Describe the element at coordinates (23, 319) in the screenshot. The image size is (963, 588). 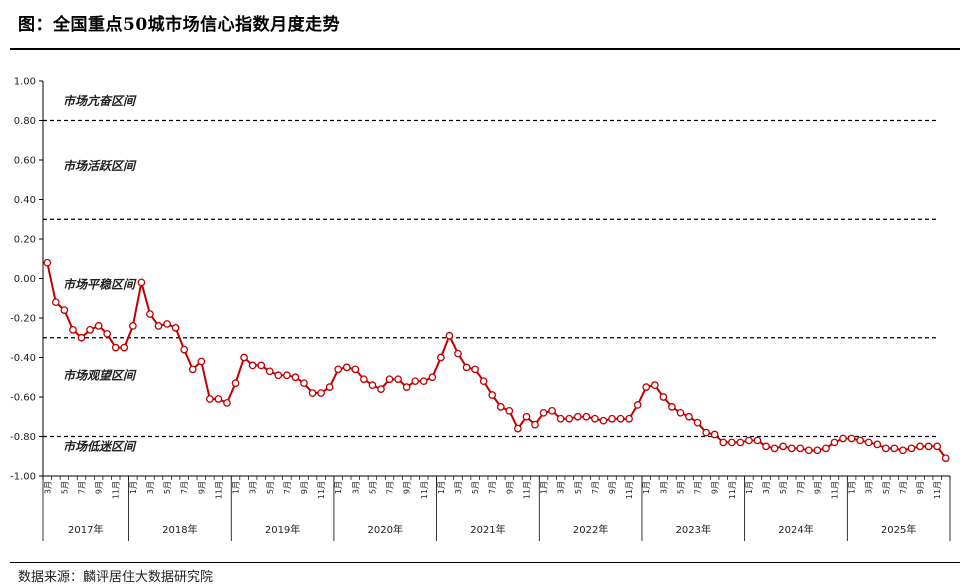
I see `y-tick-label: -0.20` at that location.